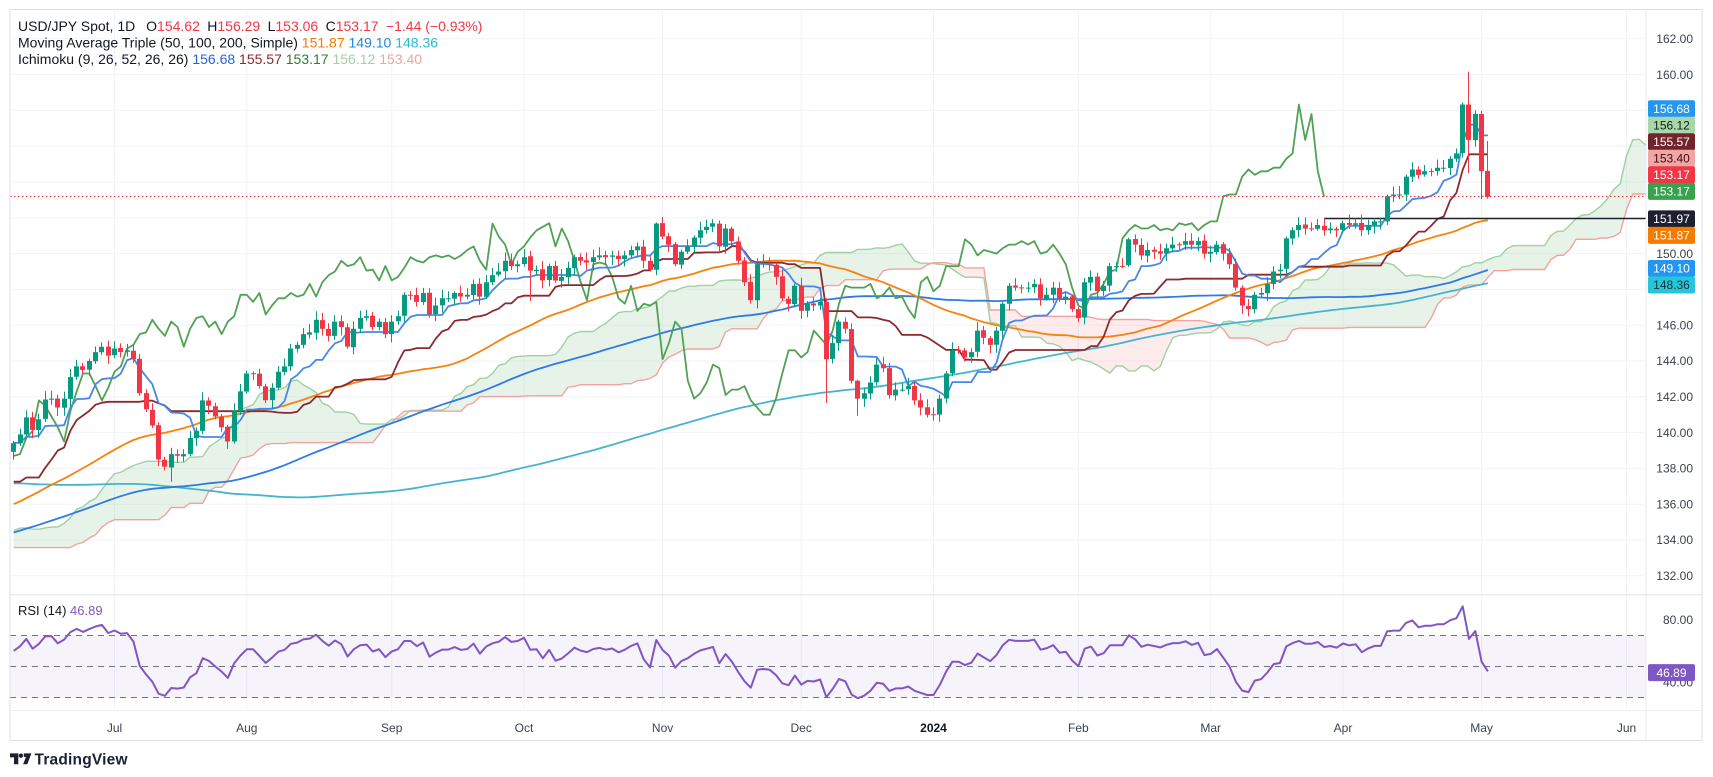 This screenshot has width=1713, height=777. Describe the element at coordinates (1678, 620) in the screenshot. I see `svg-text: 80.00` at that location.